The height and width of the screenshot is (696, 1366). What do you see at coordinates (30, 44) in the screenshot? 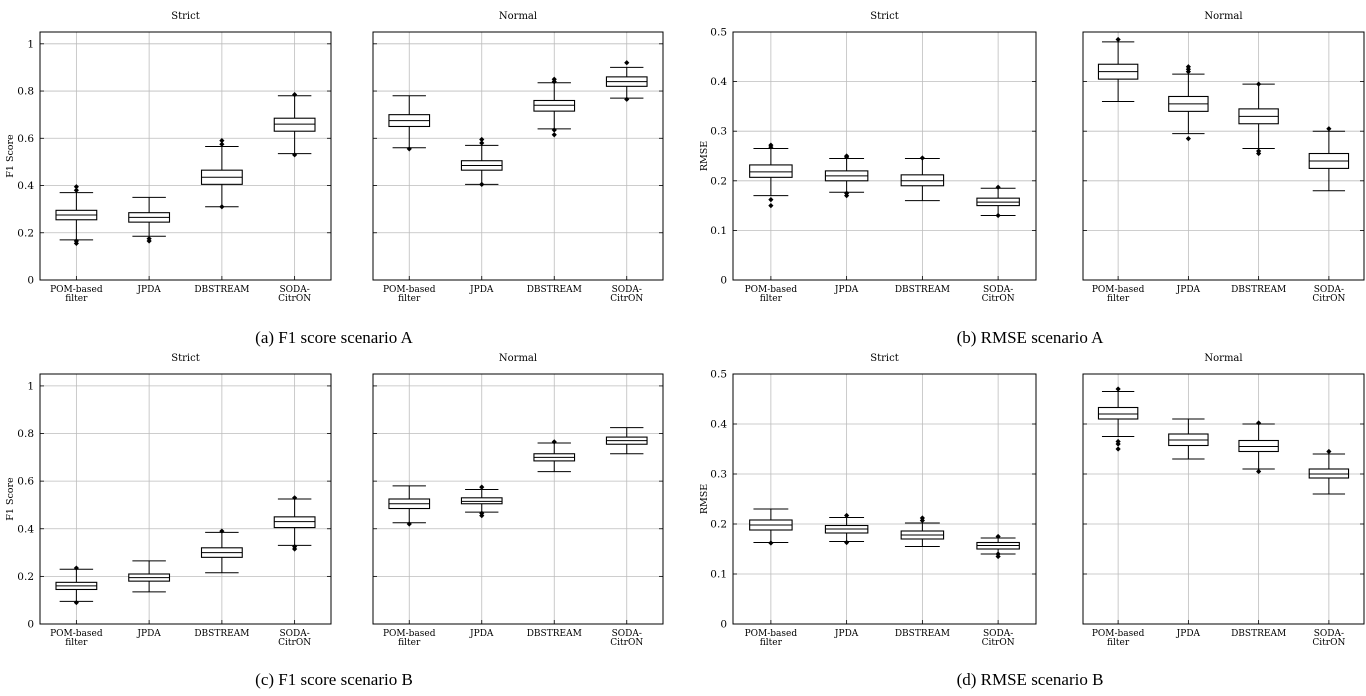
I see `y-tick-label: 1` at bounding box center [30, 44].